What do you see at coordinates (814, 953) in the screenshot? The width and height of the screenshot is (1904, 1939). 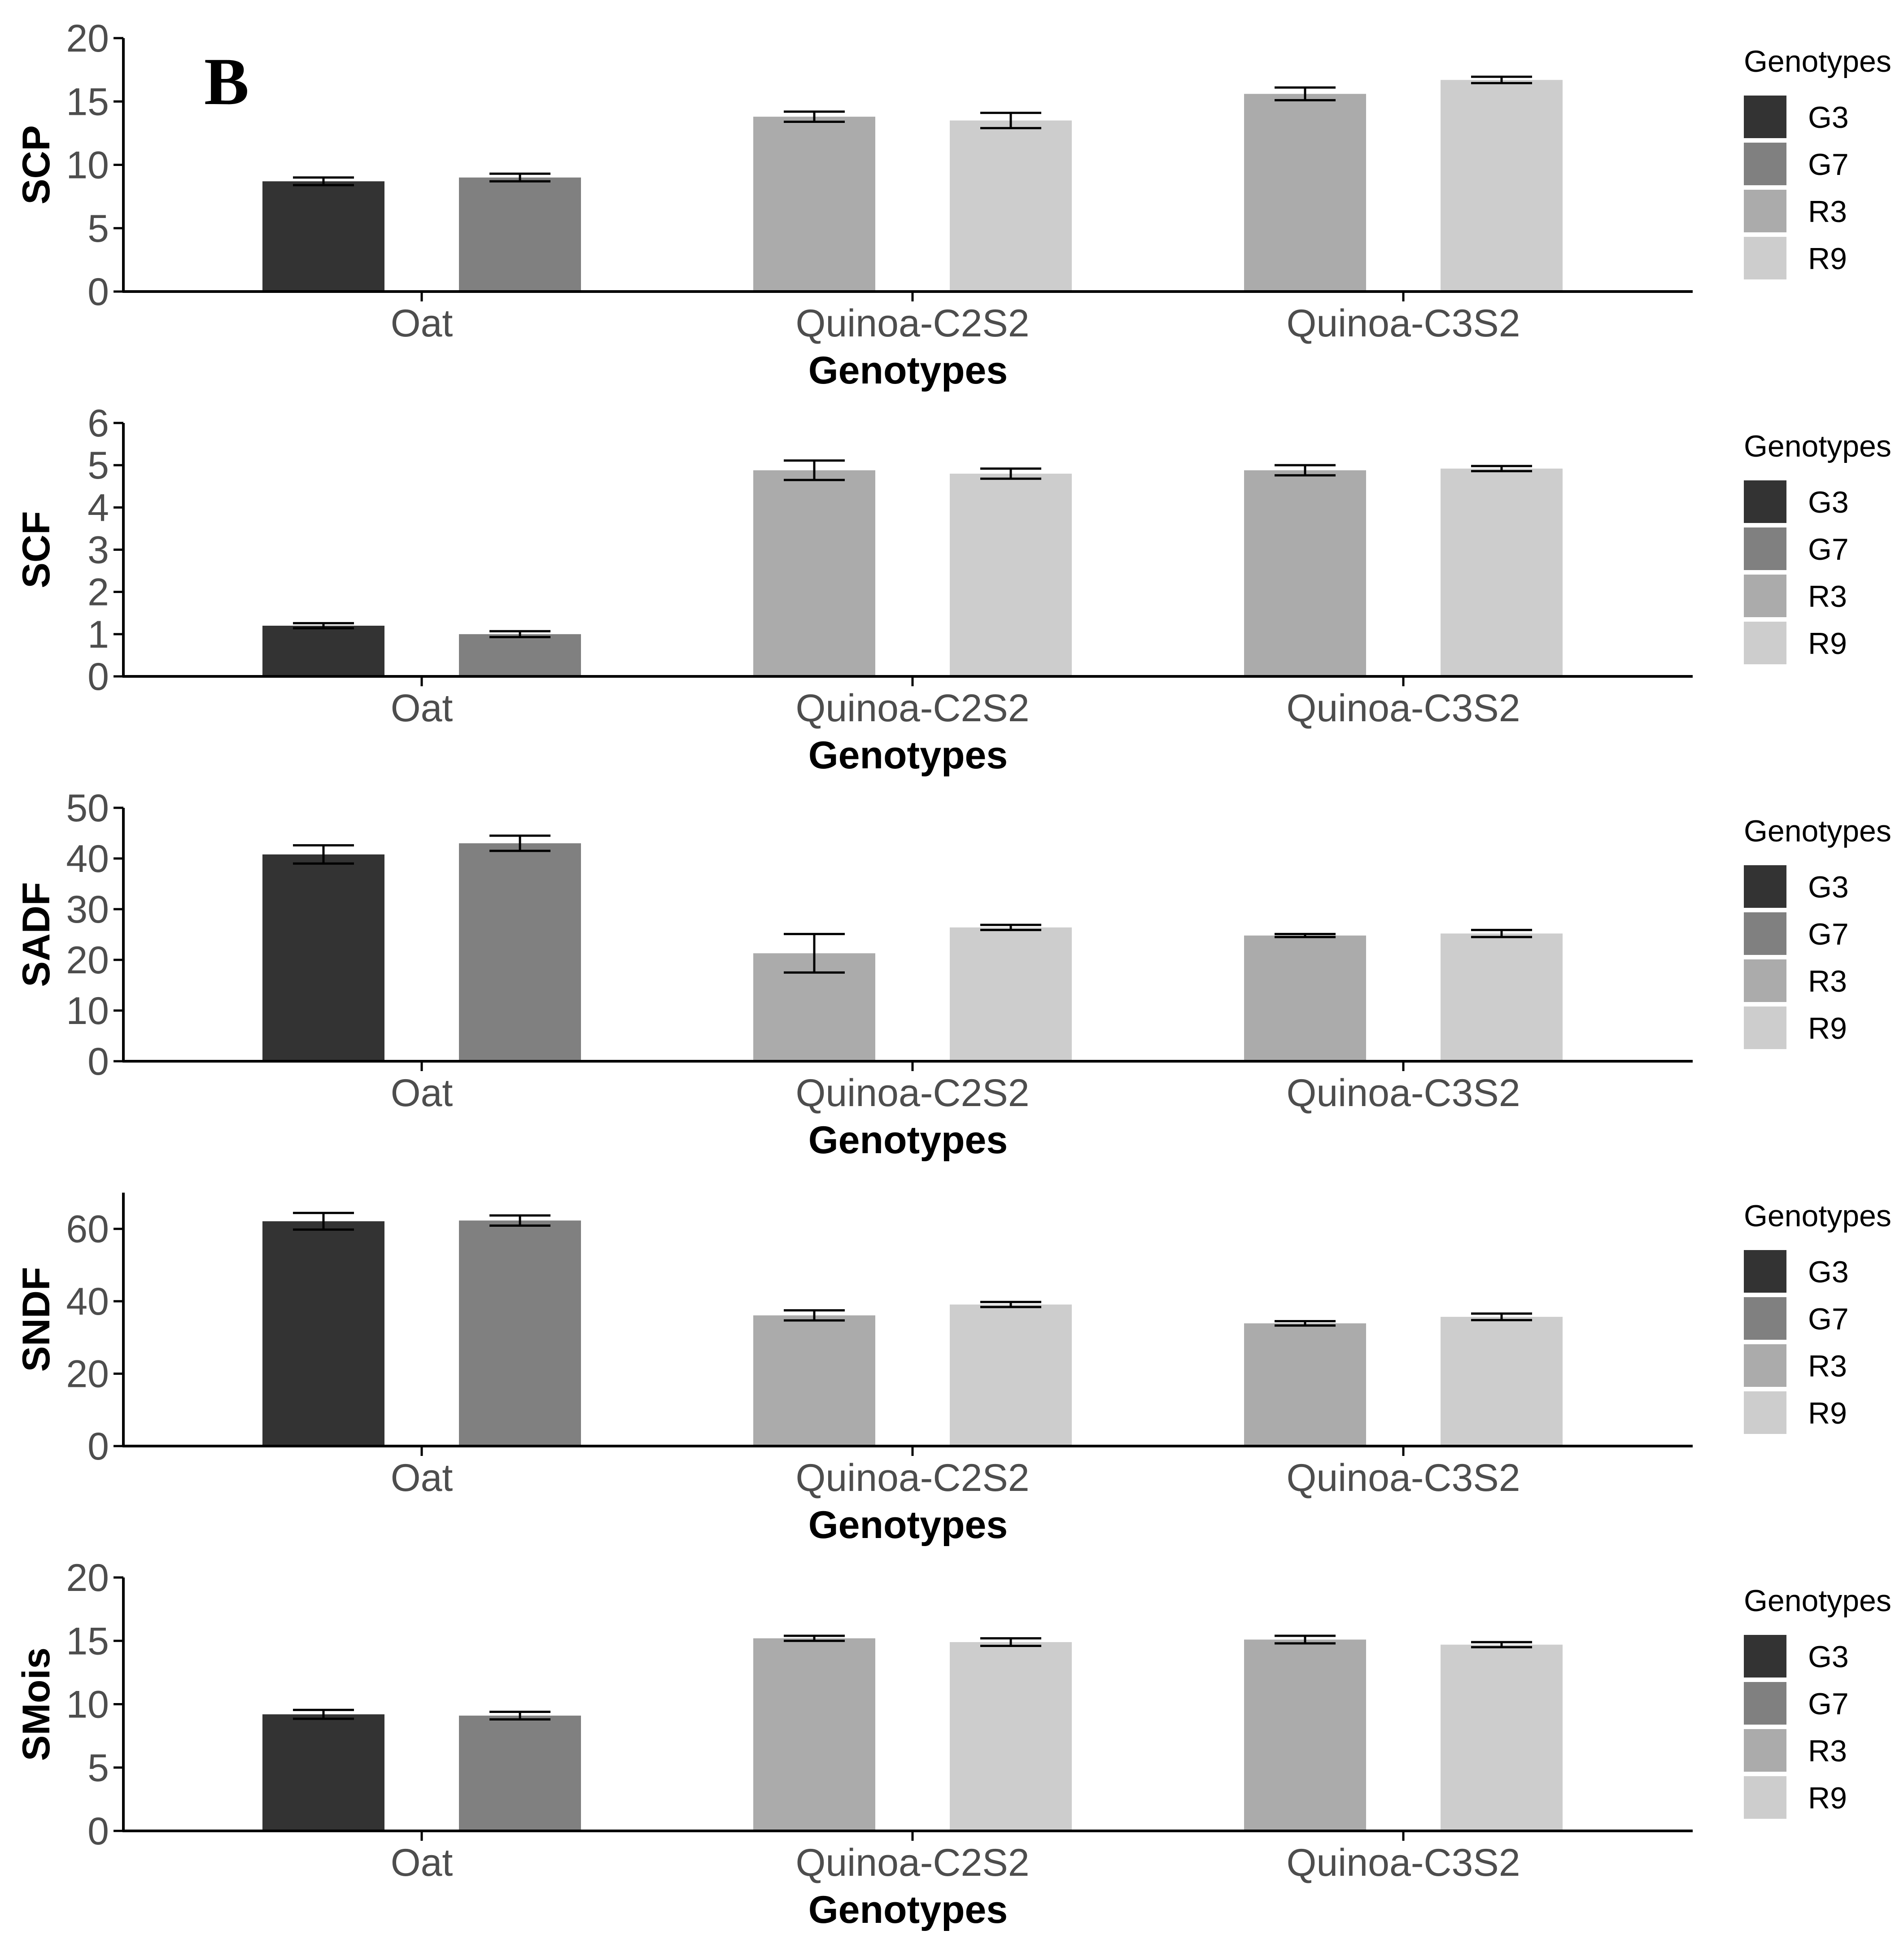 I see `error-bar-quinoa-c2s2-r3` at bounding box center [814, 953].